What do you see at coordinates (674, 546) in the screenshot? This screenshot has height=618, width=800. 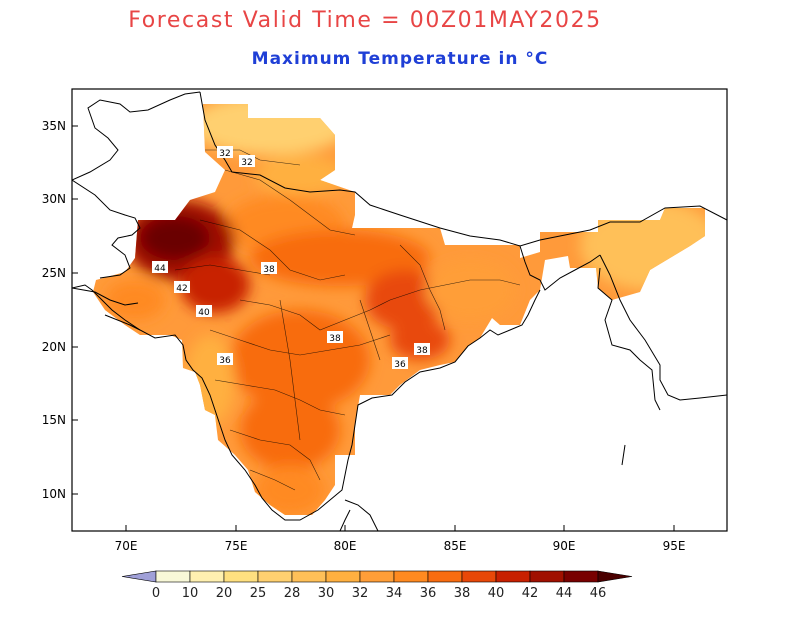 I see `lon-tick-label: 95E` at bounding box center [674, 546].